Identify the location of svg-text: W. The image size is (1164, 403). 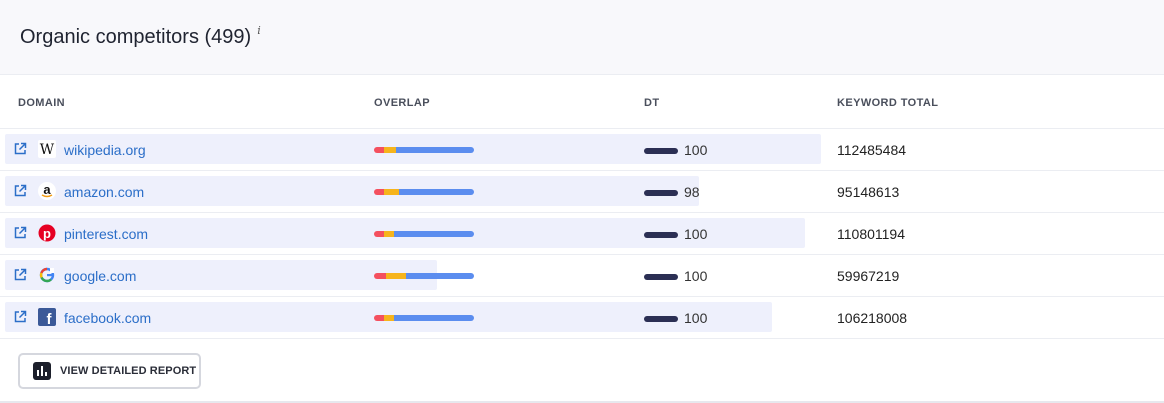
(47, 150).